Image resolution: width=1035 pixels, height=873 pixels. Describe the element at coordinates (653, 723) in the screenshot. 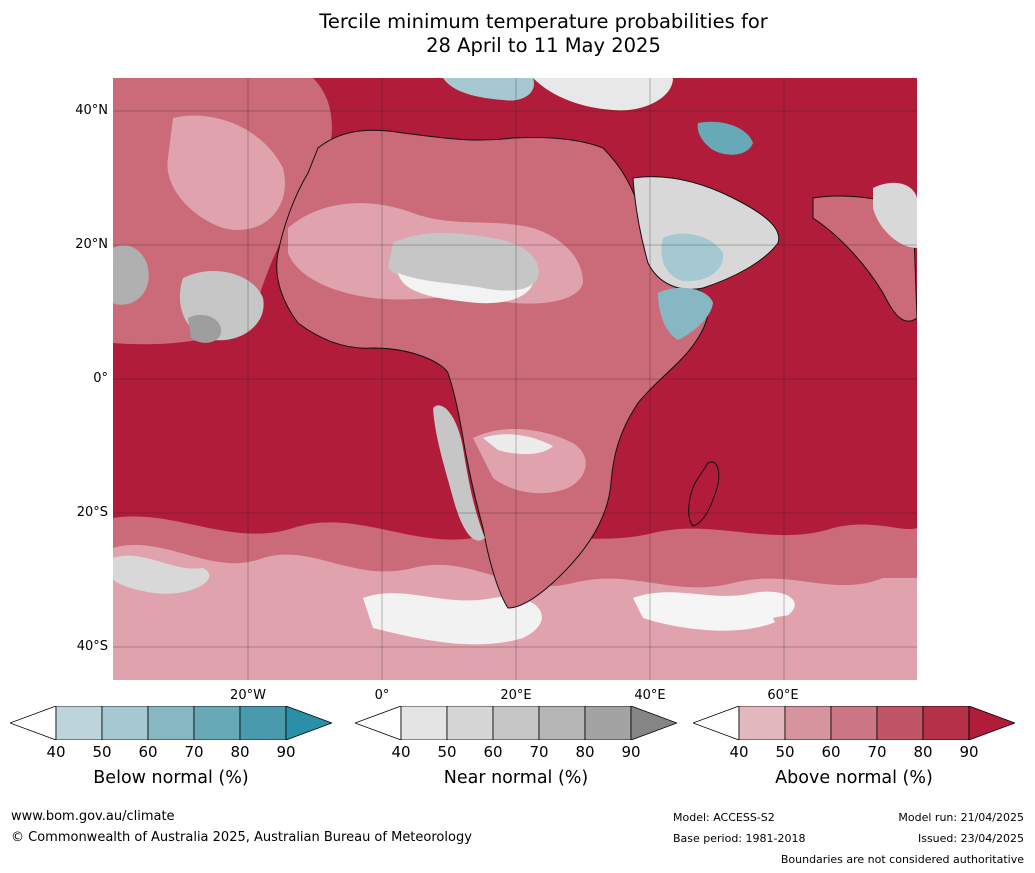

I see `colorbar-near-high-extend` at that location.